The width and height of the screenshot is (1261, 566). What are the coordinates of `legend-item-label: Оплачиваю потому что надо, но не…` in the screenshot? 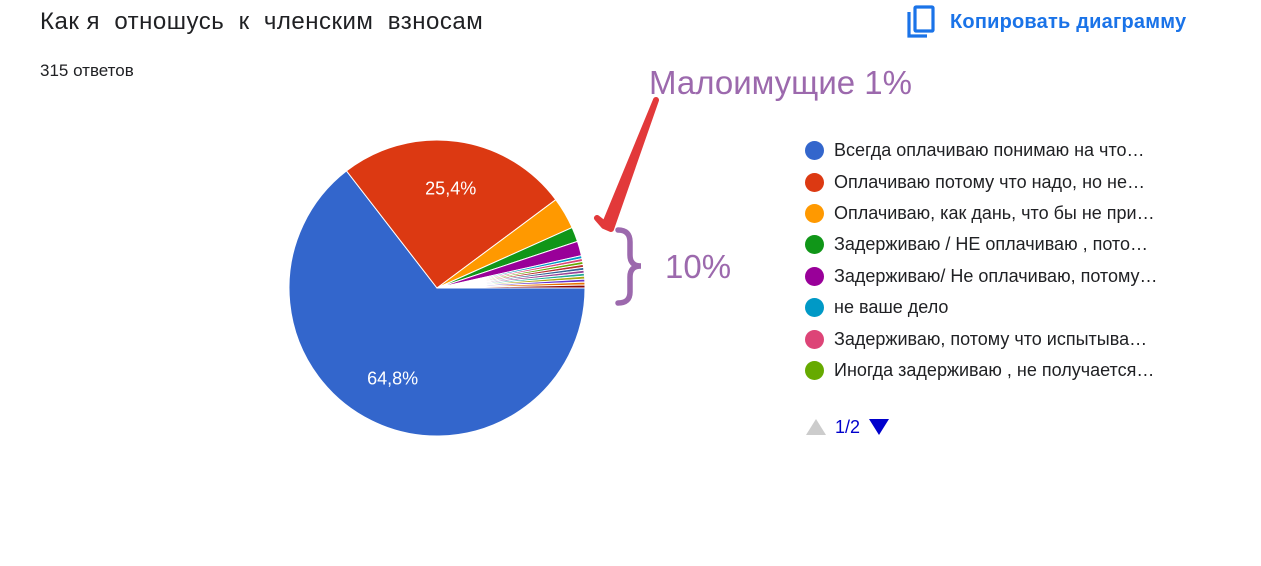 It's located at (989, 181).